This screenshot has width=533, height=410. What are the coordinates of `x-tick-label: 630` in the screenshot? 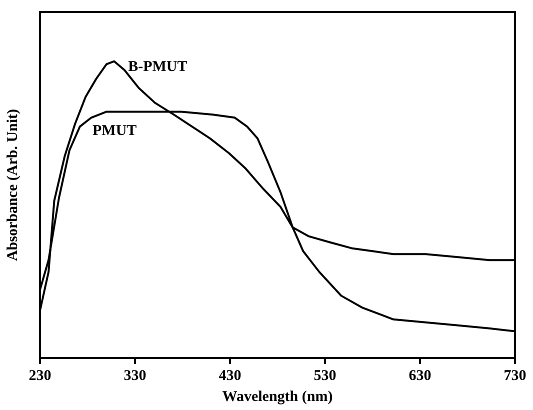 It's located at (420, 376).